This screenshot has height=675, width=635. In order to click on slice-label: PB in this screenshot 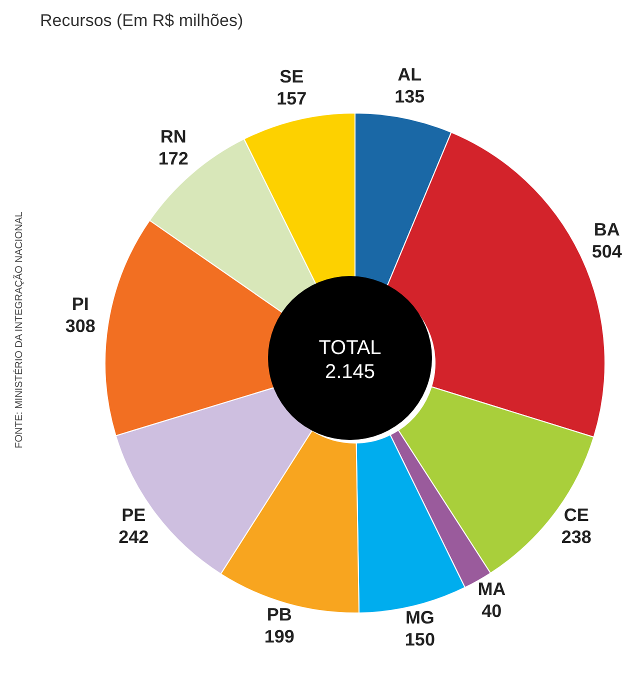, I will do `click(279, 614)`.